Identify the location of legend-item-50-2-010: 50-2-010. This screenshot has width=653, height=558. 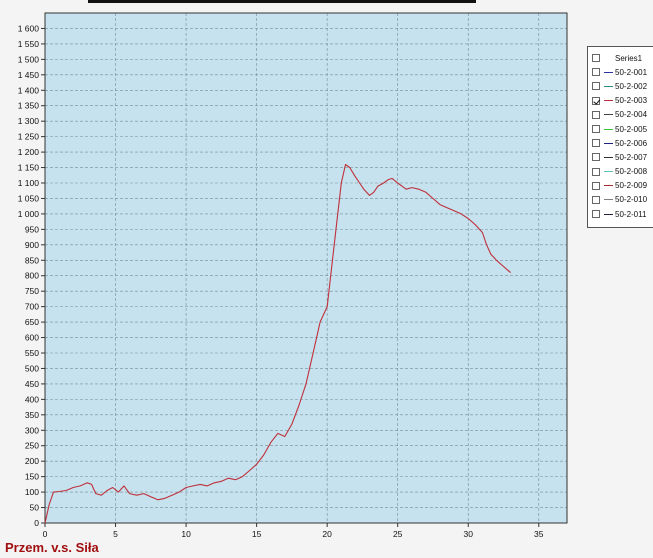
(620, 200).